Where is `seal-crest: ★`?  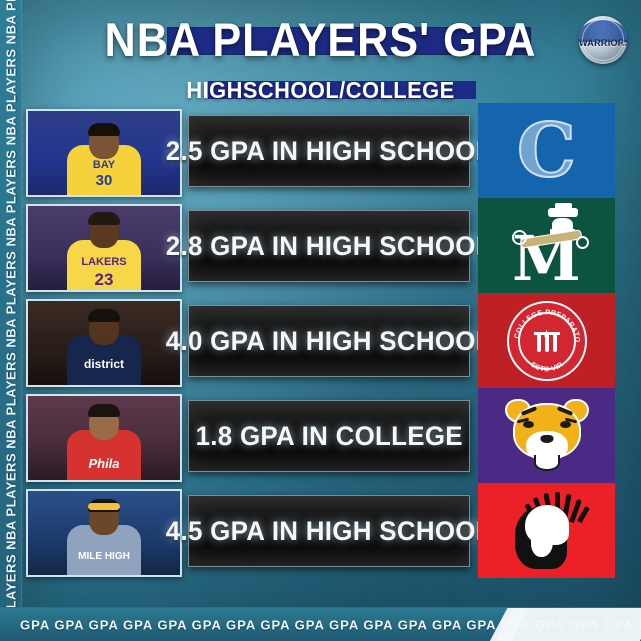
seal-crest: ★ is located at coordinates (547, 341).